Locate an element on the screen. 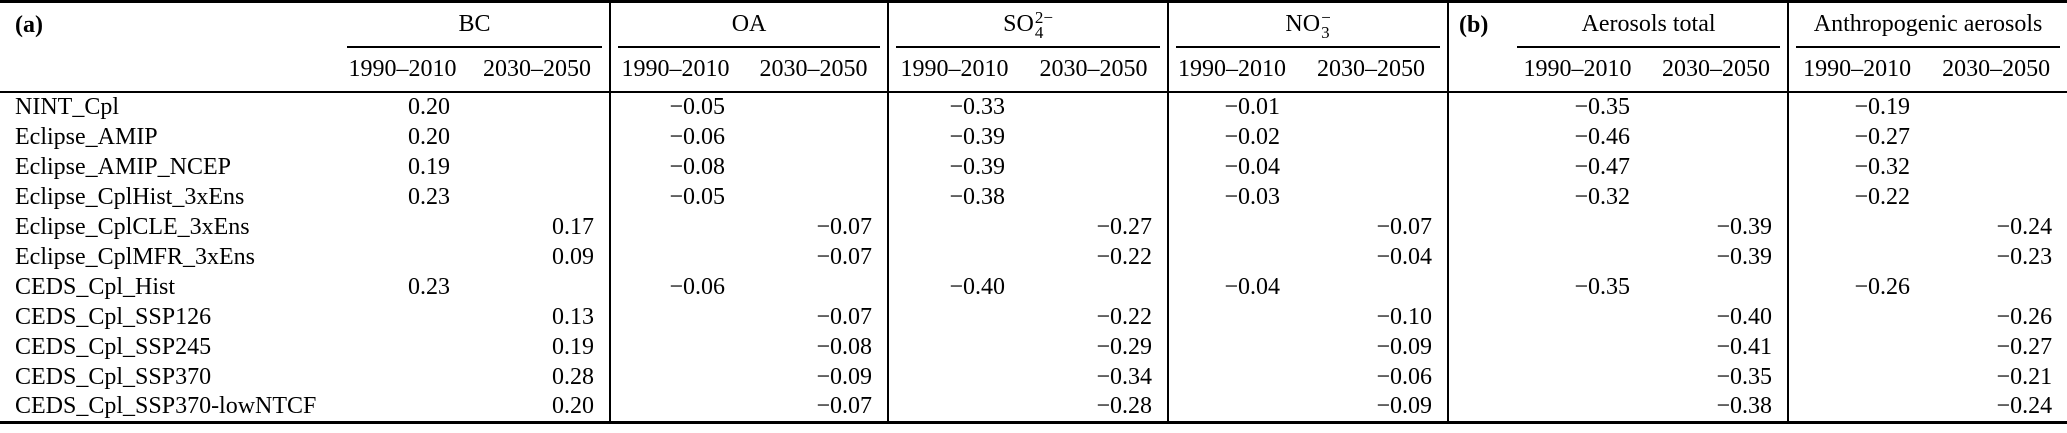  period-label-bc-1990: 1990–2010 is located at coordinates (402, 70).